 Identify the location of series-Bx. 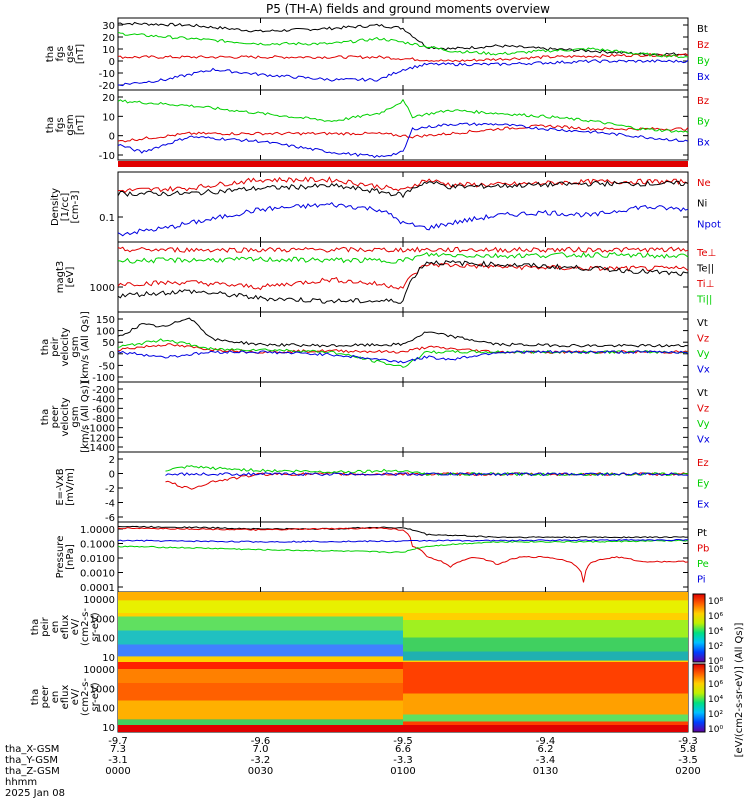
(403, 73).